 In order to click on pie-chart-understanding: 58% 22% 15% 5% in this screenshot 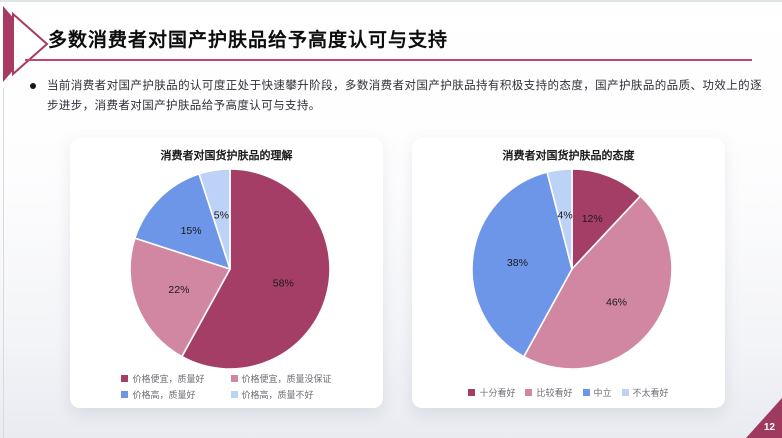, I will do `click(230, 269)`.